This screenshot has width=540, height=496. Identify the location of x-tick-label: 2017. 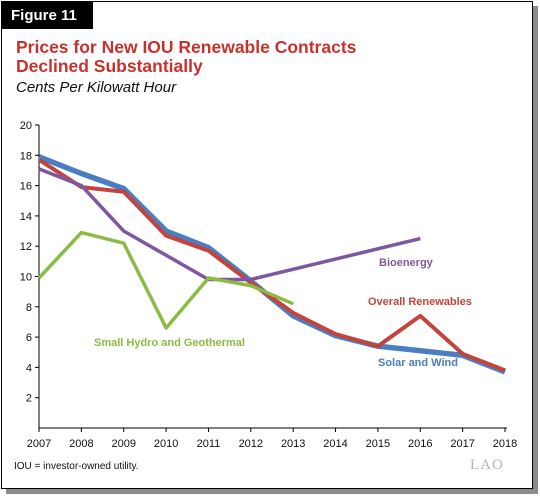
(462, 444).